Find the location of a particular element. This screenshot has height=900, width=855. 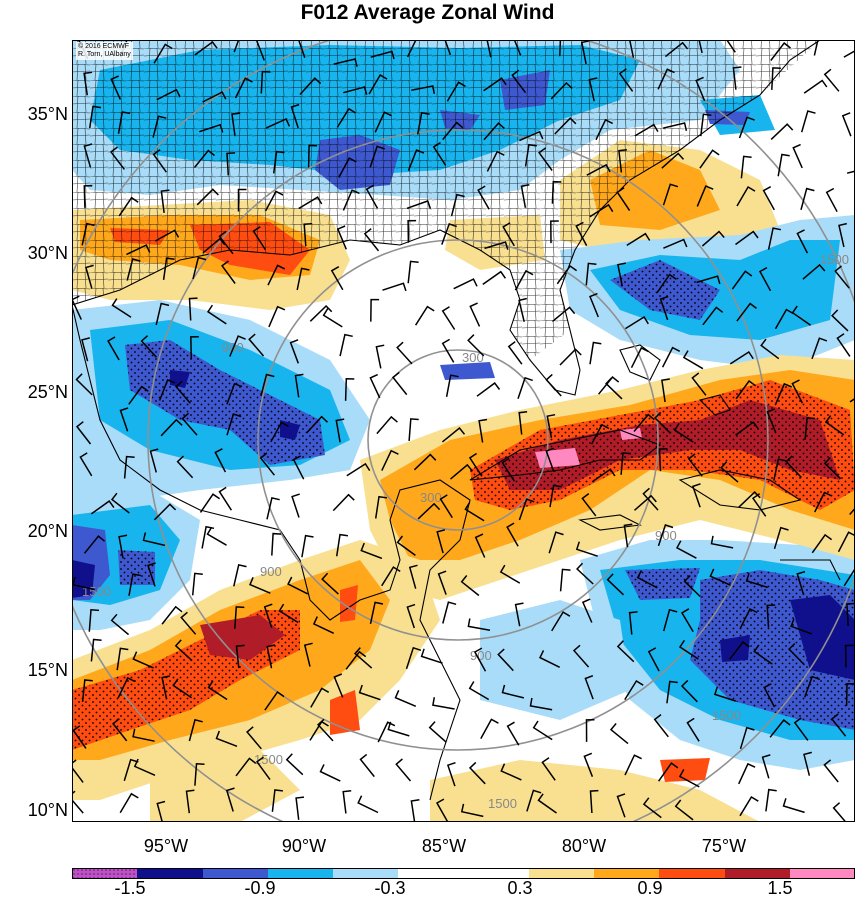

credit-line: R. Torn, UAlbany is located at coordinates (104, 54).